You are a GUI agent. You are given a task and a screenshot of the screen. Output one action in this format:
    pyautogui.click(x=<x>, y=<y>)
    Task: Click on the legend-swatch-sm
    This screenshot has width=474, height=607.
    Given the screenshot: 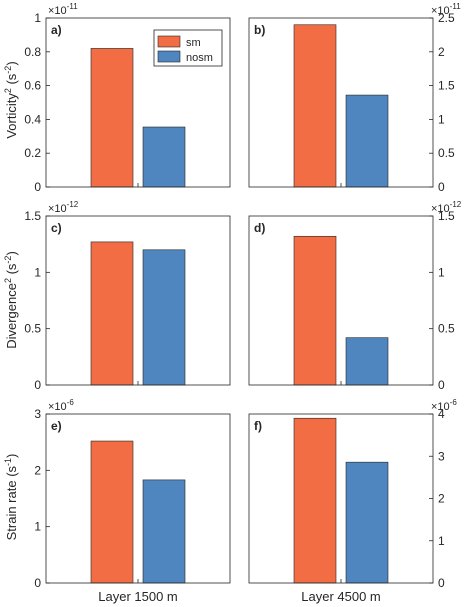 What is the action you would take?
    pyautogui.click(x=169, y=41)
    